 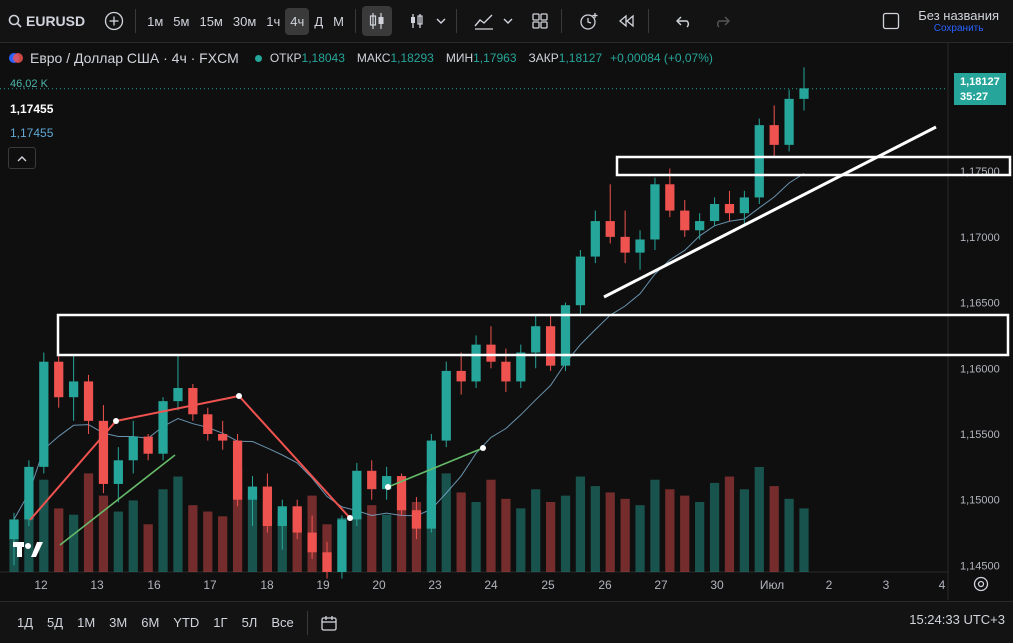 What do you see at coordinates (249, 622) in the screenshot?
I see `range-5y: 5Л` at bounding box center [249, 622].